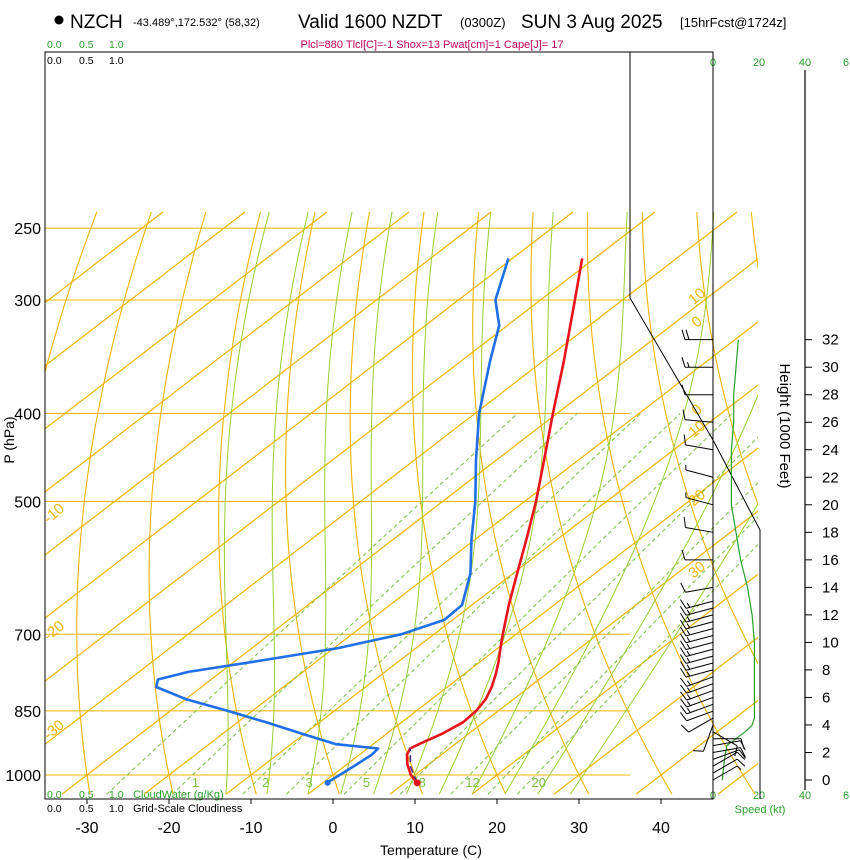  I want to click on height-tick-label: 10, so click(830, 642).